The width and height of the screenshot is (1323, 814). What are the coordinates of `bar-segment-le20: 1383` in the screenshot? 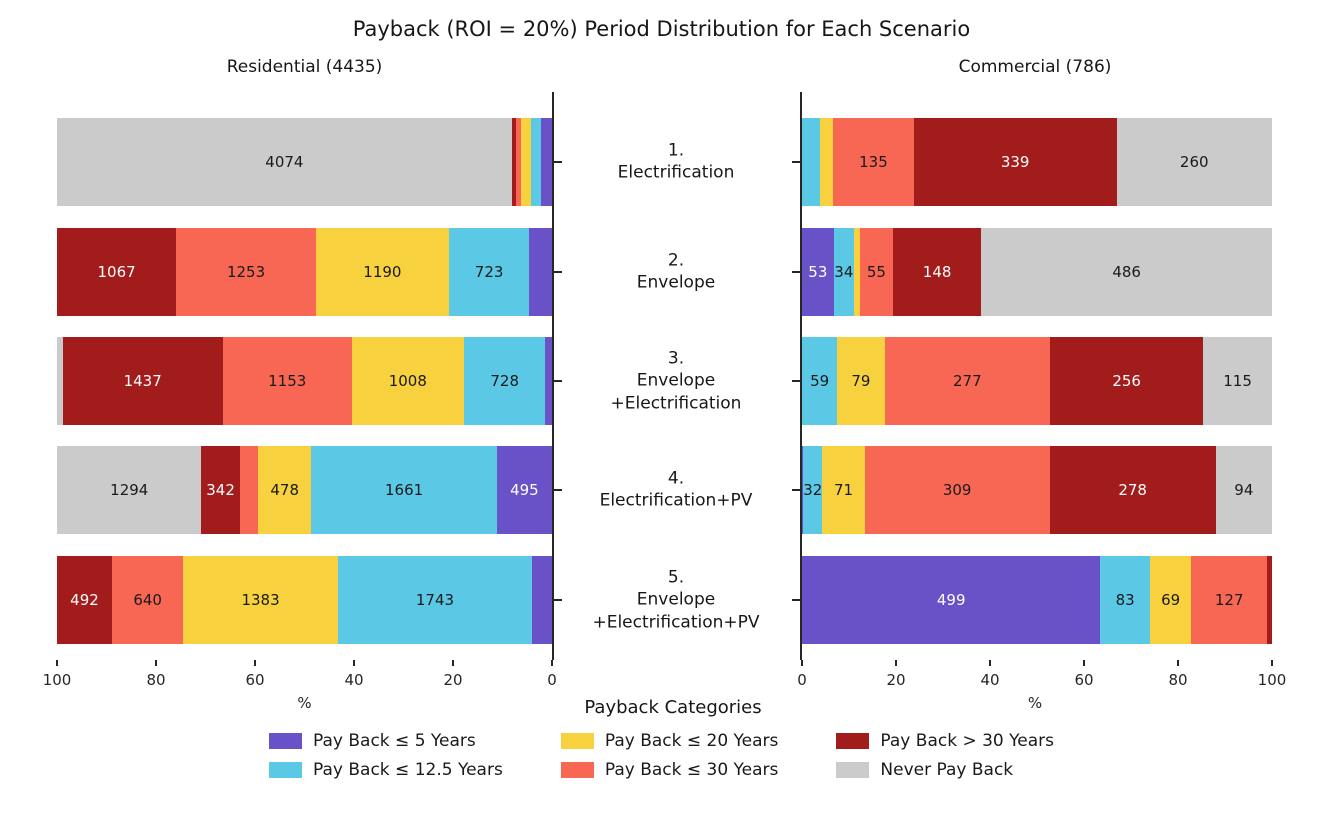 It's located at (260, 600).